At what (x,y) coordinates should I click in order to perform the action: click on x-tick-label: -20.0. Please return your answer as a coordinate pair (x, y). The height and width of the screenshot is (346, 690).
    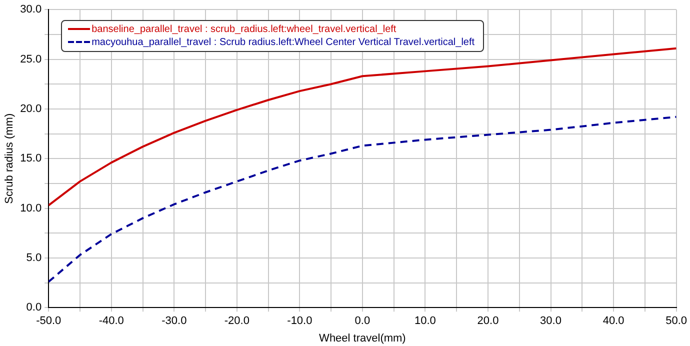
    Looking at the image, I should click on (237, 321).